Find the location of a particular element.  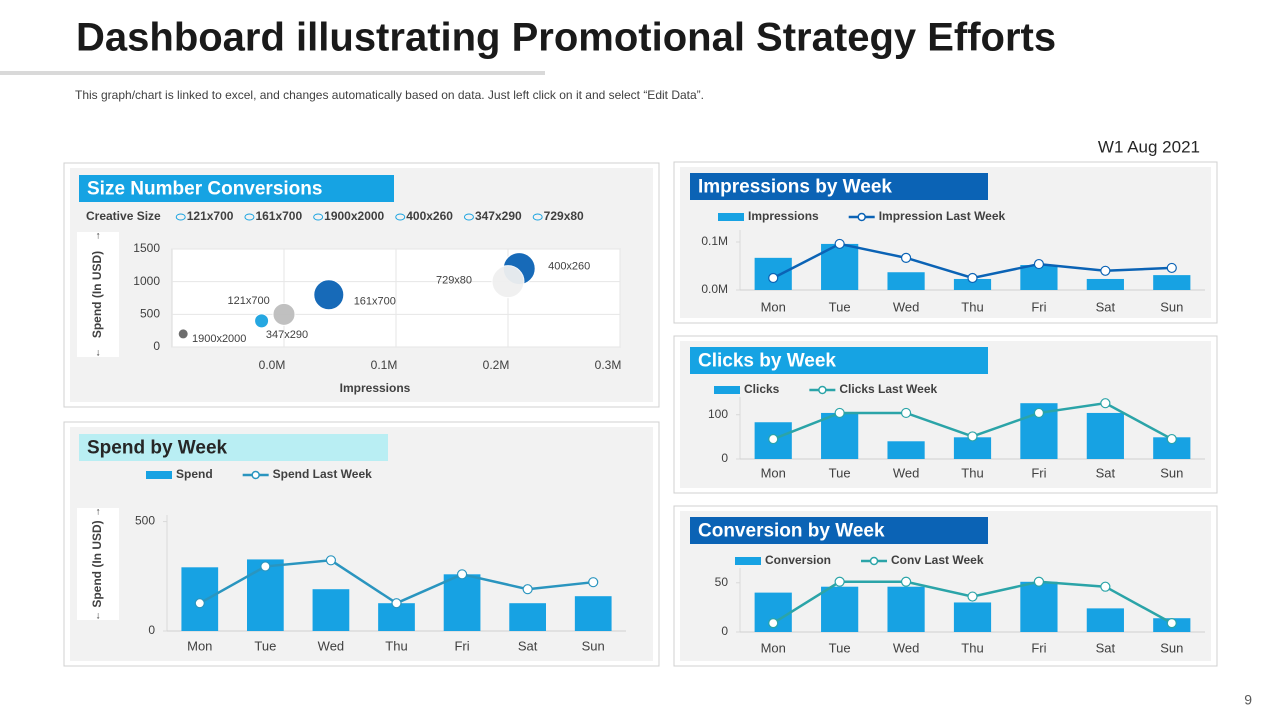

y-tick-label: 0.1M is located at coordinates (714, 241).